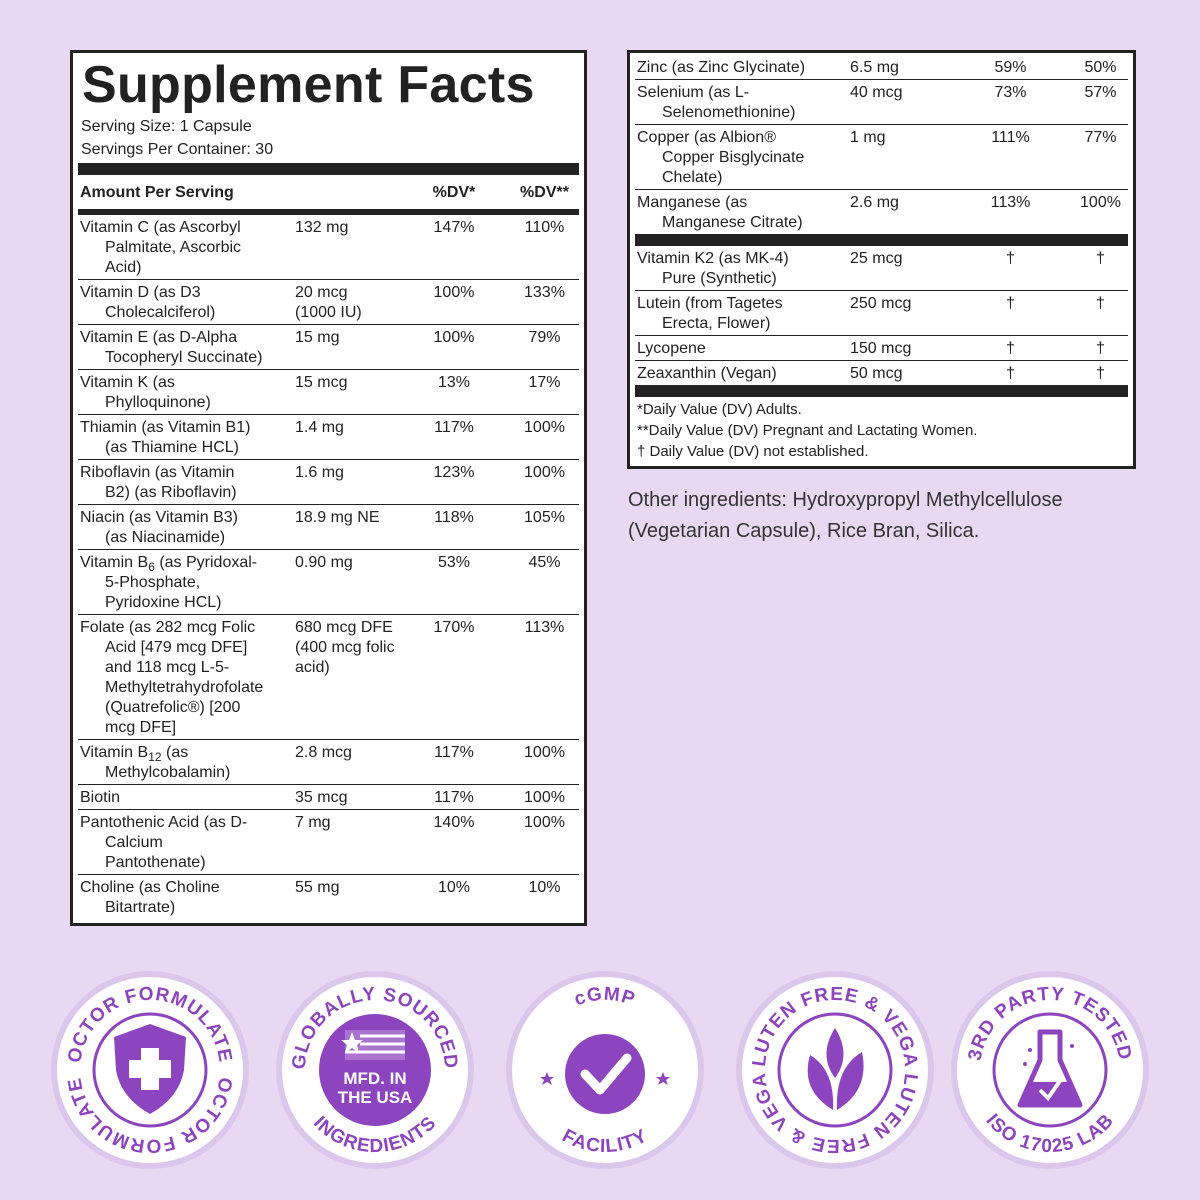  What do you see at coordinates (155, 757) in the screenshot?
I see `name-subscript: 12` at bounding box center [155, 757].